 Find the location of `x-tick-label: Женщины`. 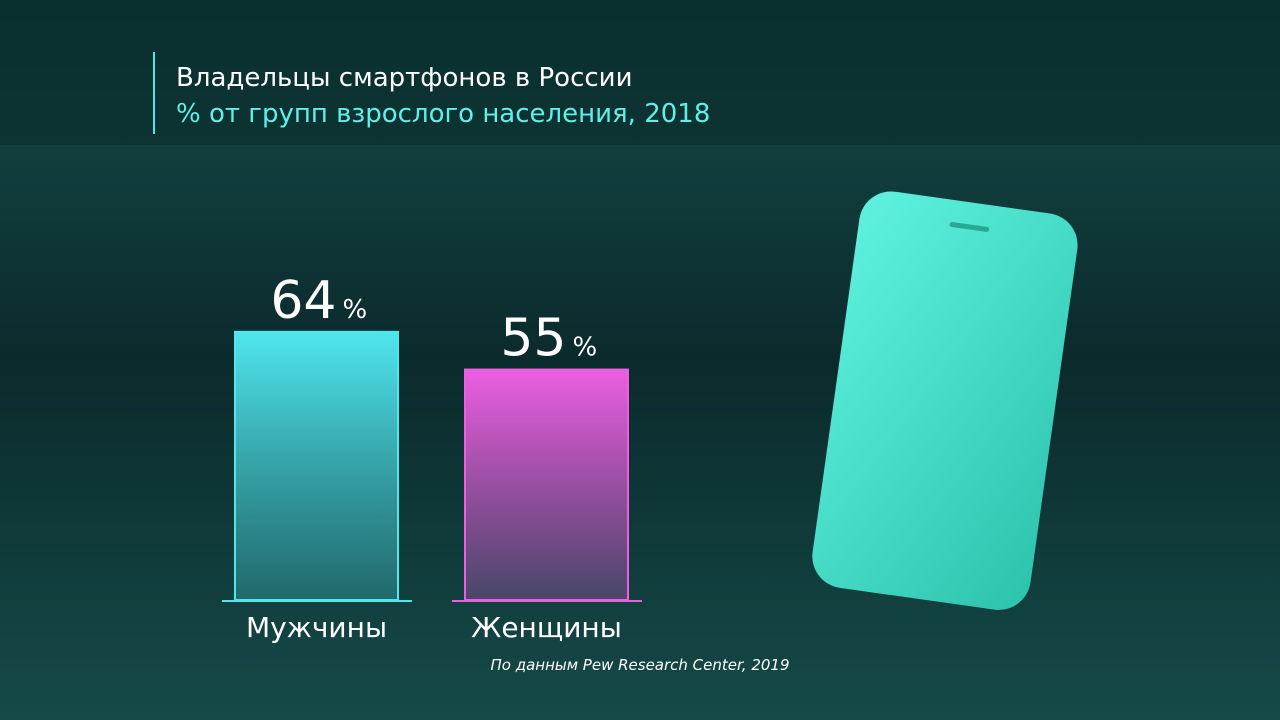

x-tick-label: Женщины is located at coordinates (546, 627).